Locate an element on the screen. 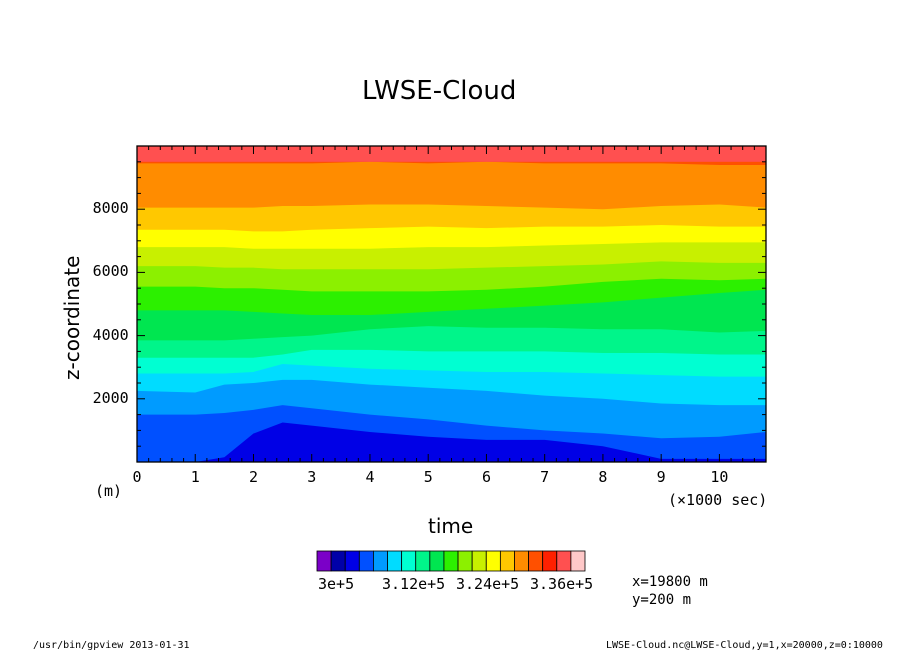 The width and height of the screenshot is (904, 654). footer-left: /usr/bin/gpview 2013-01-31 is located at coordinates (111, 645).